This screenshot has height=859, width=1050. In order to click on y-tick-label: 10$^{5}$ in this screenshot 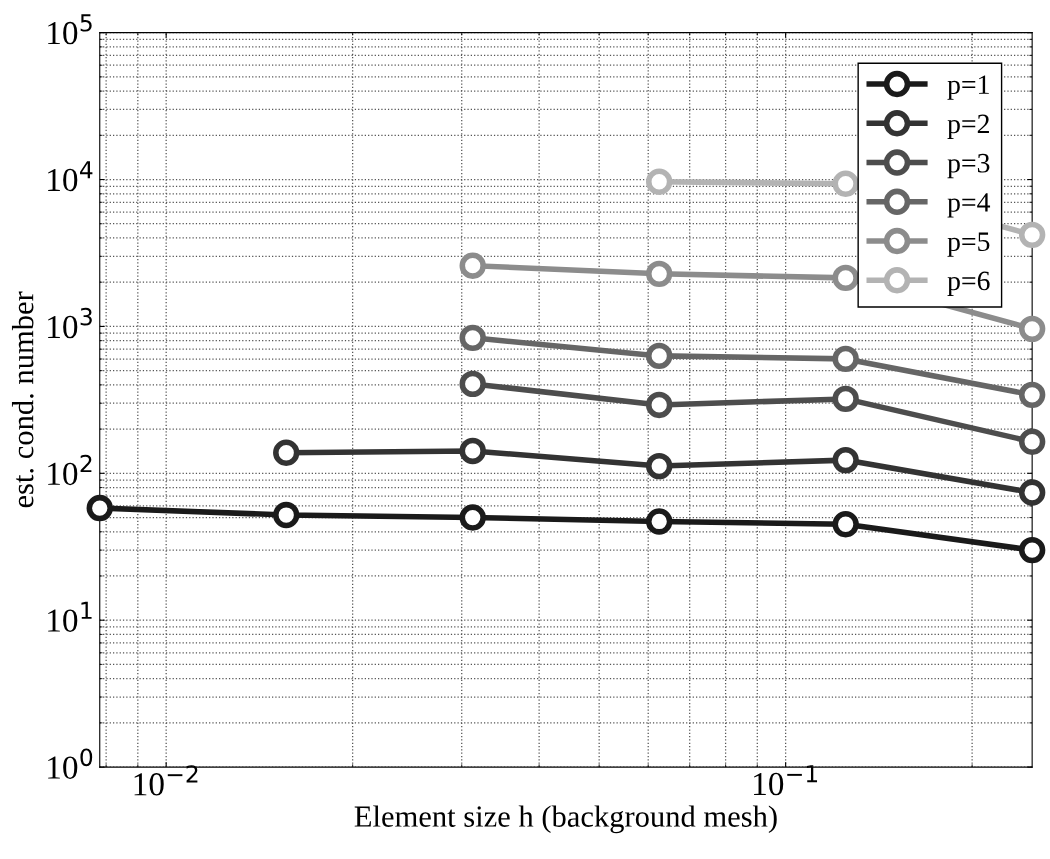, I will do `click(70, 29)`.